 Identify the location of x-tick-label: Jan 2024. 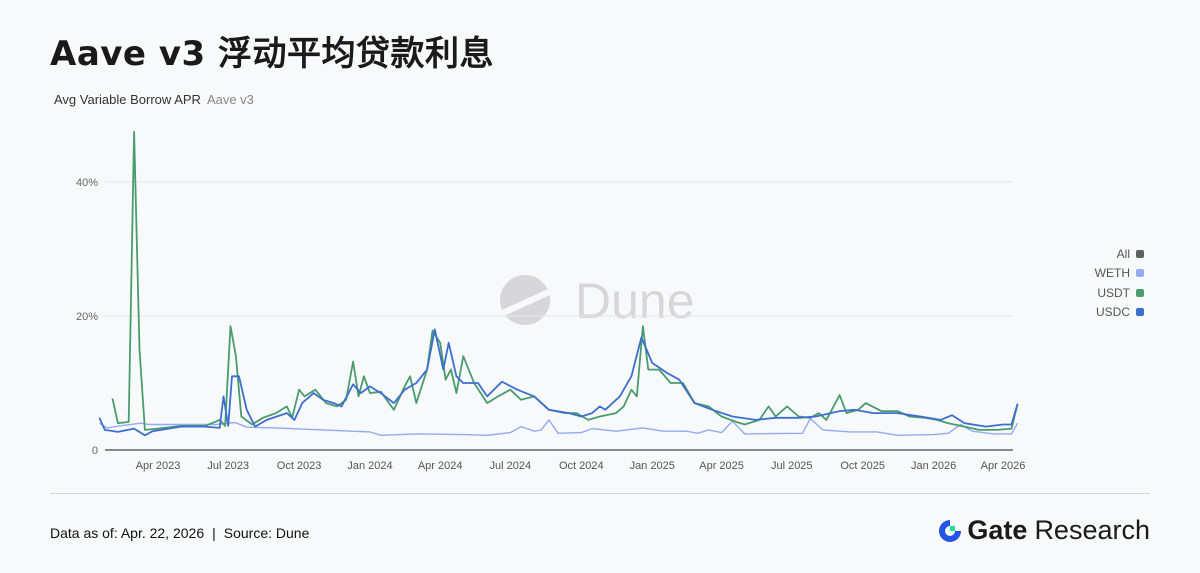
(369, 466).